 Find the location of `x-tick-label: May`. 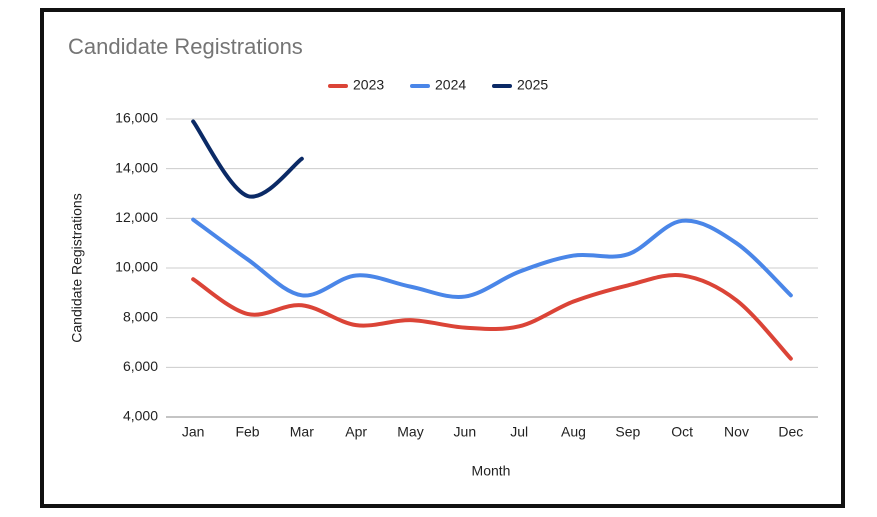

x-tick-label: May is located at coordinates (410, 432).